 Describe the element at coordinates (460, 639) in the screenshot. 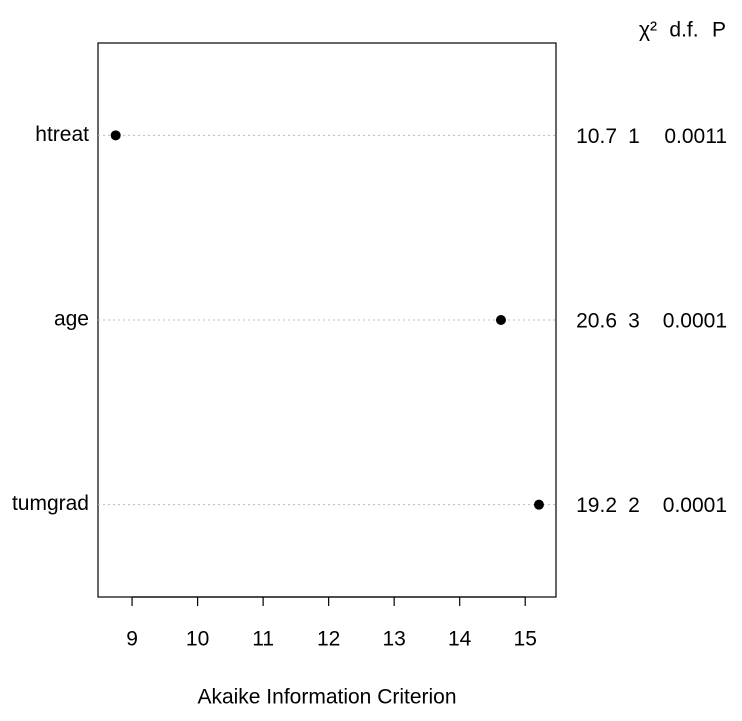

I see `x-tick-label: 14` at that location.